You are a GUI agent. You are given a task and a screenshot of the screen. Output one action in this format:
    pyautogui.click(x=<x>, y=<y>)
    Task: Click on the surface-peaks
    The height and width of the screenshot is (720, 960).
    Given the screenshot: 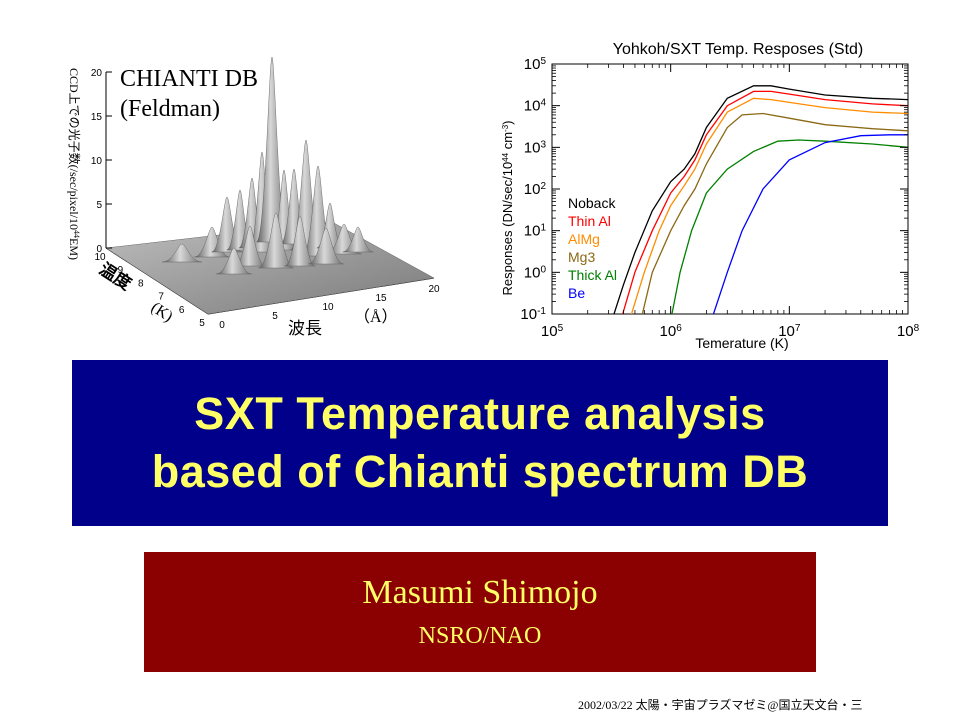 What is the action you would take?
    pyautogui.click(x=268, y=165)
    